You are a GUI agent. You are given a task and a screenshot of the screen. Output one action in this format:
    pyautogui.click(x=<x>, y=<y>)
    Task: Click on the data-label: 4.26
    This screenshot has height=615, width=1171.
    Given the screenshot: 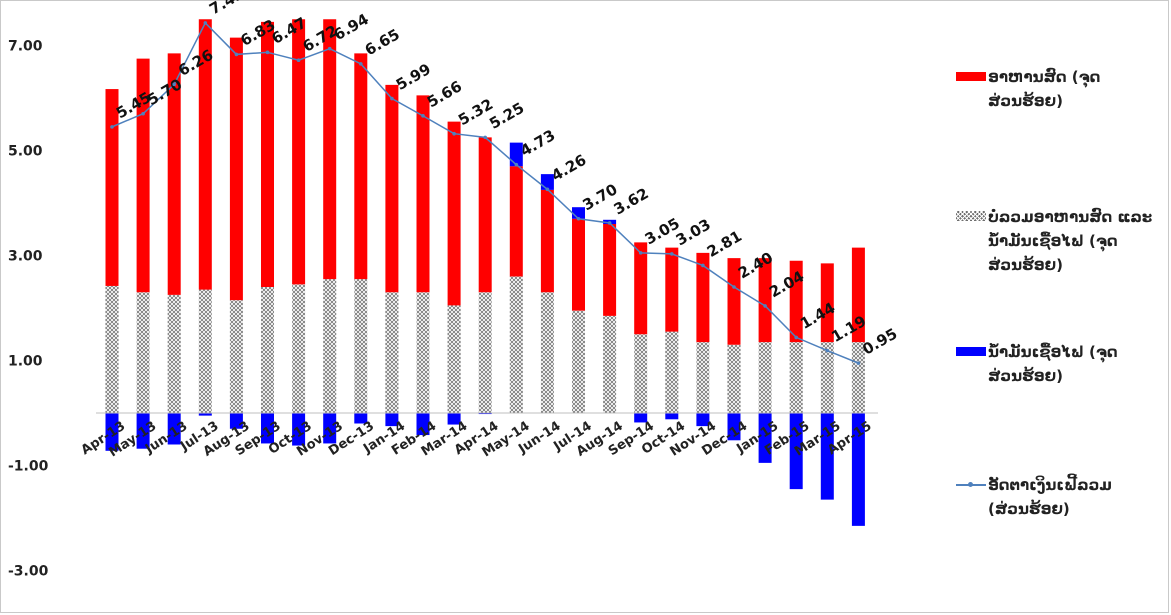 What is the action you would take?
    pyautogui.click(x=568, y=168)
    